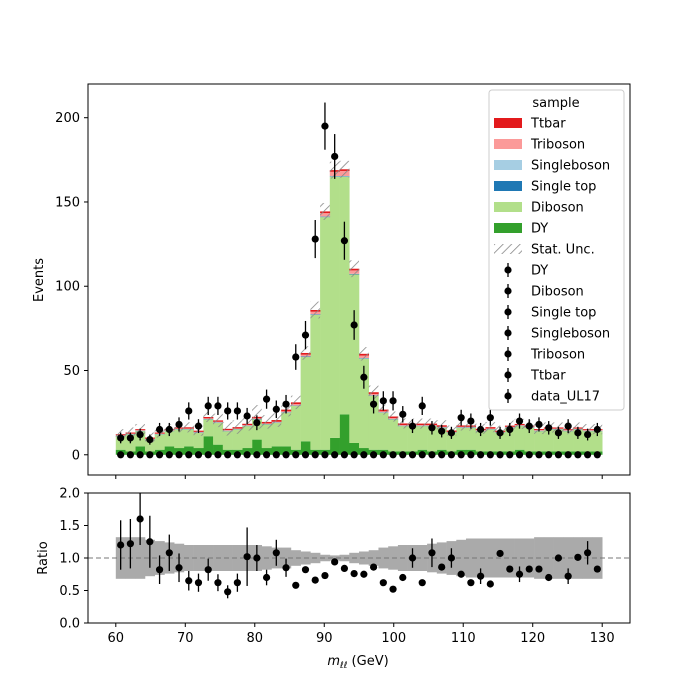 The width and height of the screenshot is (700, 700). Describe the element at coordinates (67, 287) in the screenshot. I see `main-y-tick-label: 100` at that location.